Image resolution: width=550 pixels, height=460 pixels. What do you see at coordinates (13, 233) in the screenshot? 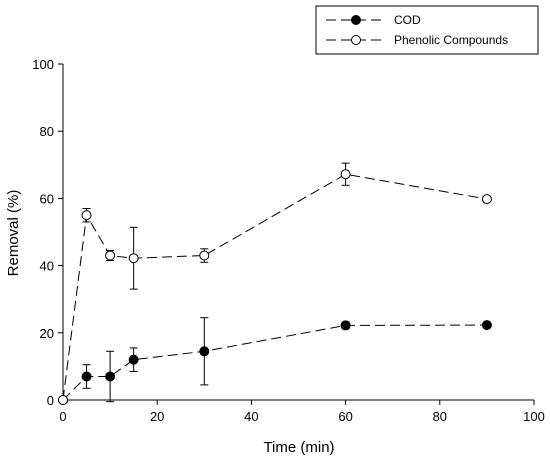
I see `y-axis-title: Removal (%)` at bounding box center [13, 233].